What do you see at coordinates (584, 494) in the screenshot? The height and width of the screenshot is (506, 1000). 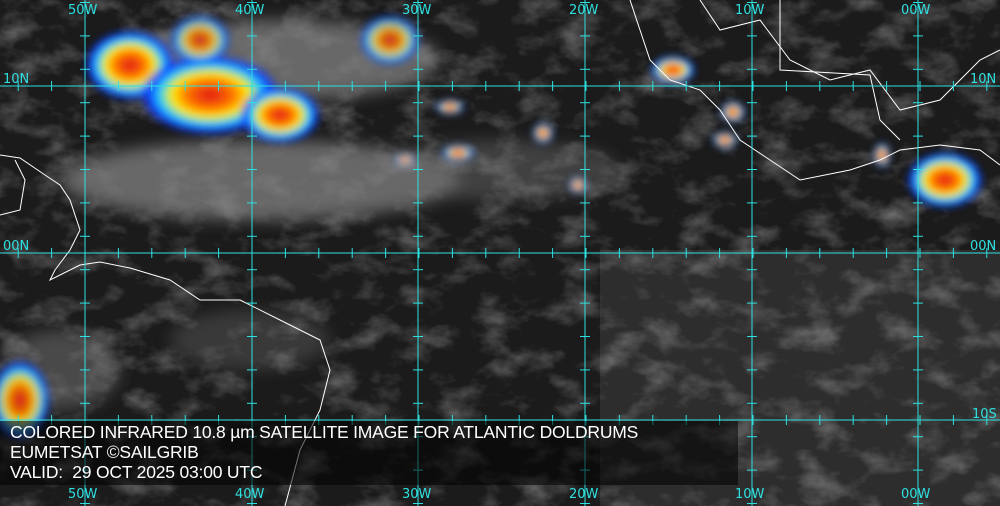 I see `lon-label-bottom: 20W` at bounding box center [584, 494].